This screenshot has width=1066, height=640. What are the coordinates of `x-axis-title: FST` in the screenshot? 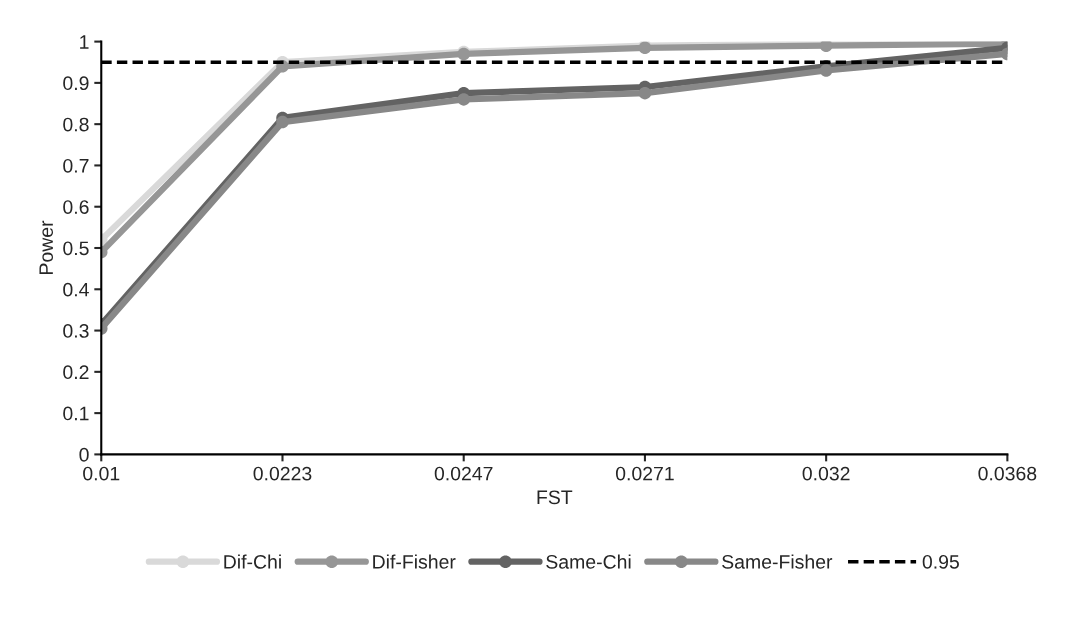 It's located at (555, 497).